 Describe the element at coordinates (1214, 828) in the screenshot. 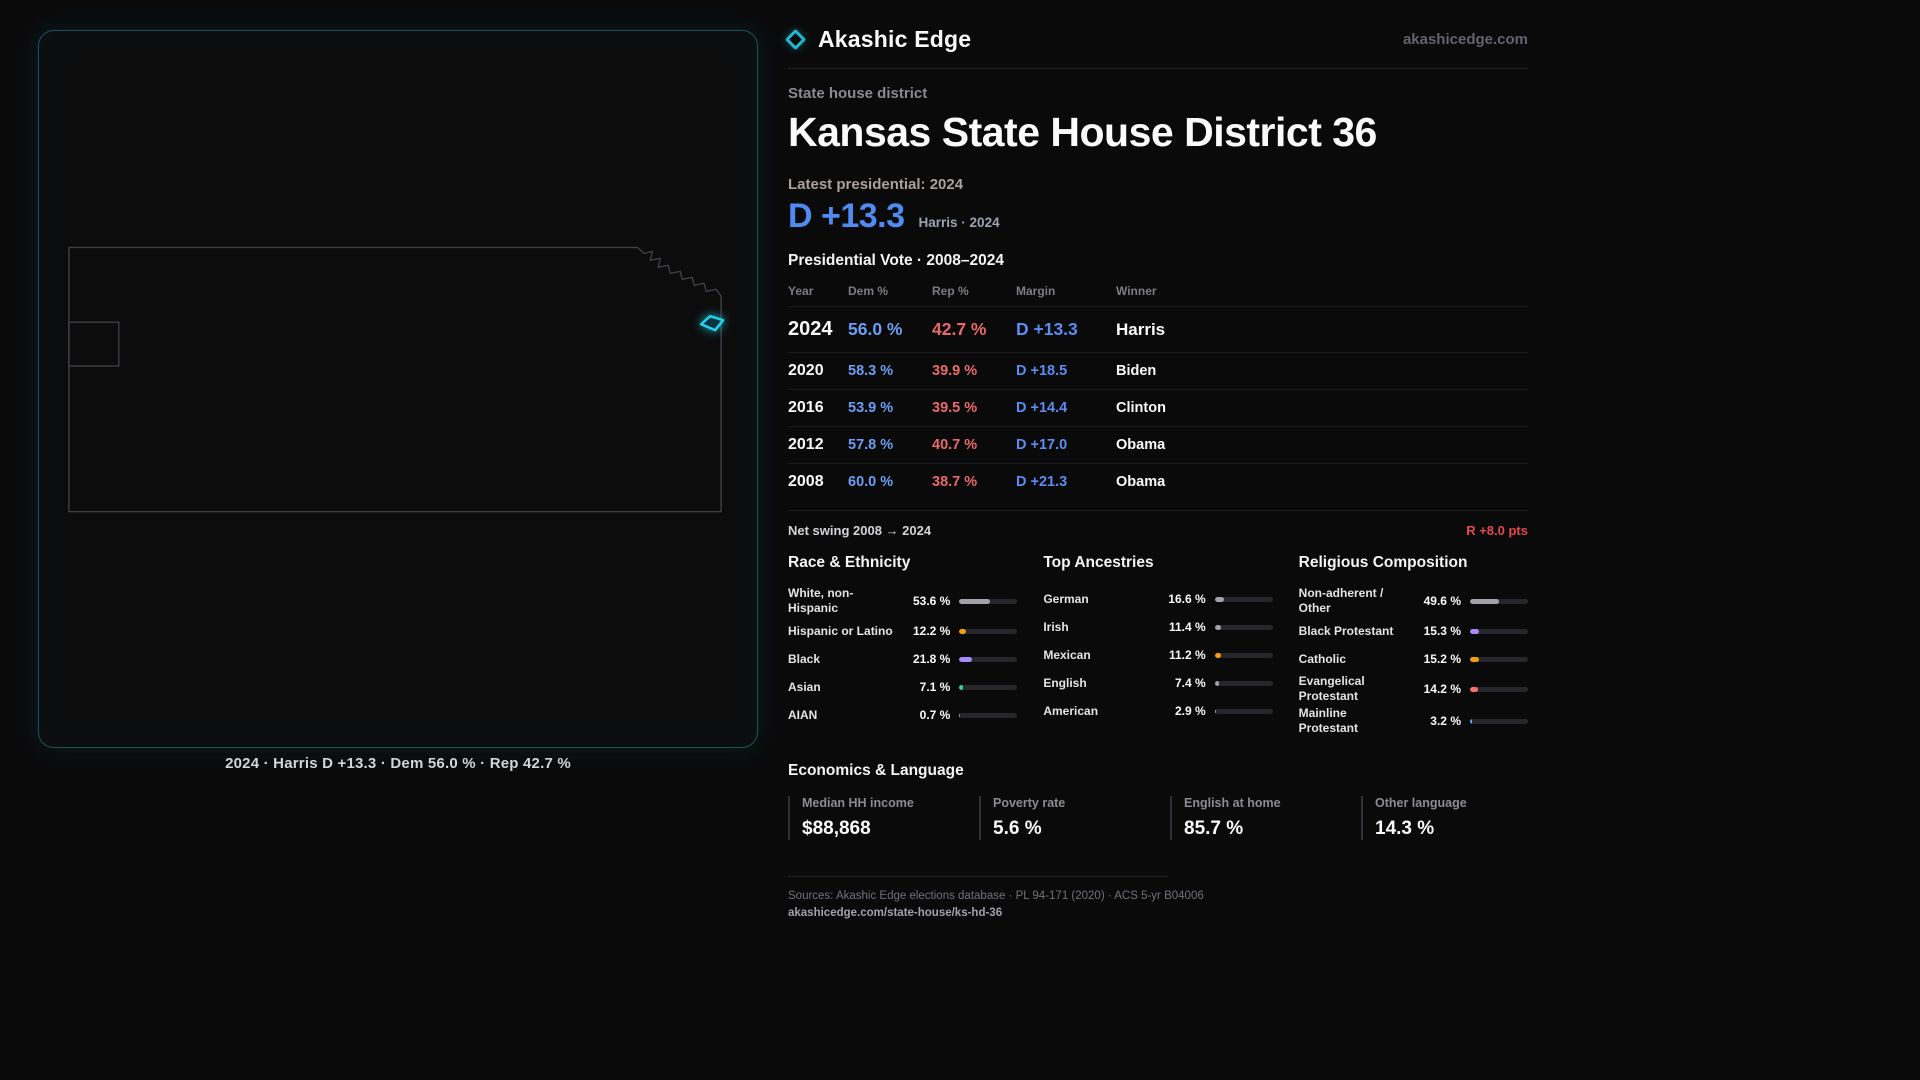

I see `stat-value: 85.7 %` at that location.